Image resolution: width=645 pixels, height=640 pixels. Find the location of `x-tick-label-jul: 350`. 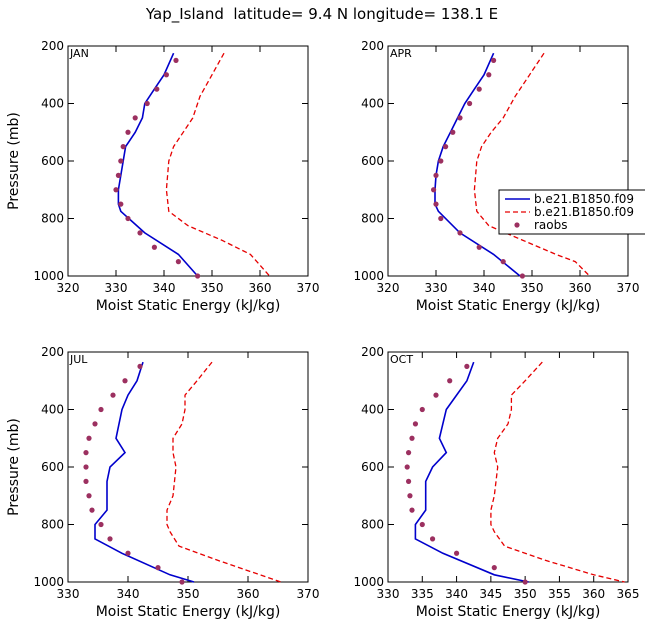

x-tick-label-jul: 350 is located at coordinates (188, 594).